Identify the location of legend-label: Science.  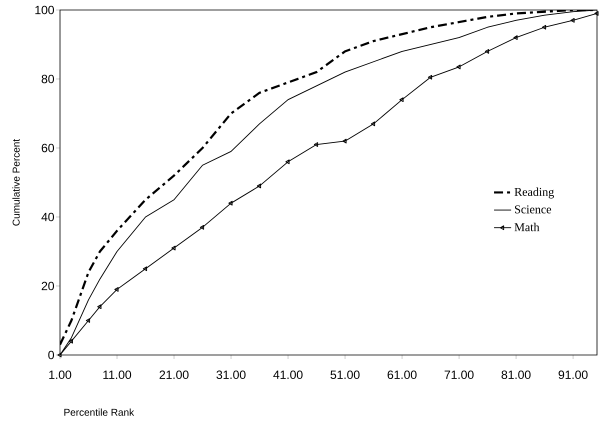
(533, 209).